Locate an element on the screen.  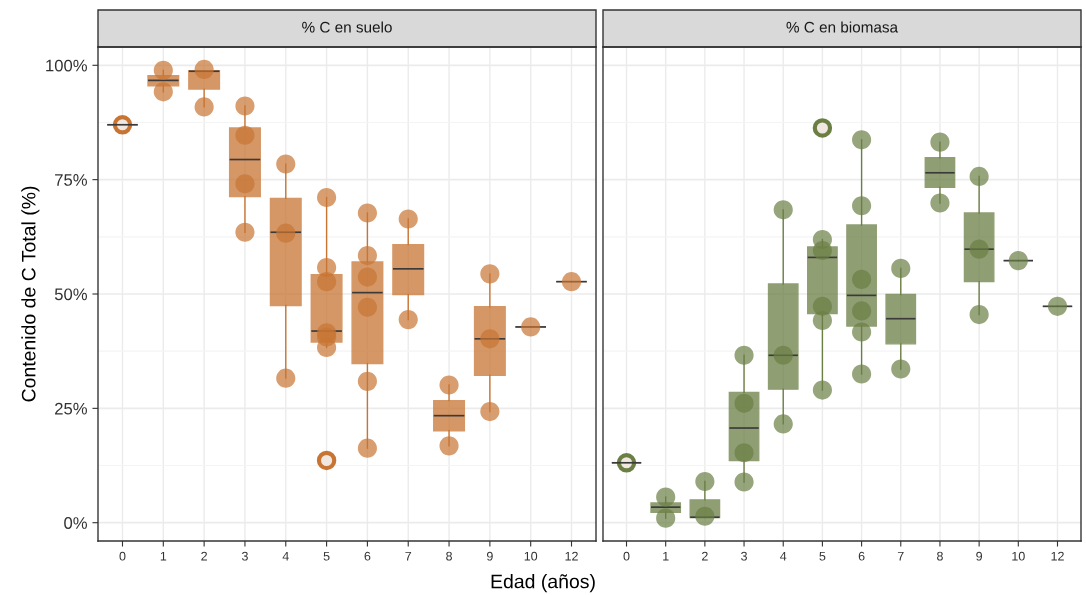
chart-title: % C en suelo is located at coordinates (347, 27).